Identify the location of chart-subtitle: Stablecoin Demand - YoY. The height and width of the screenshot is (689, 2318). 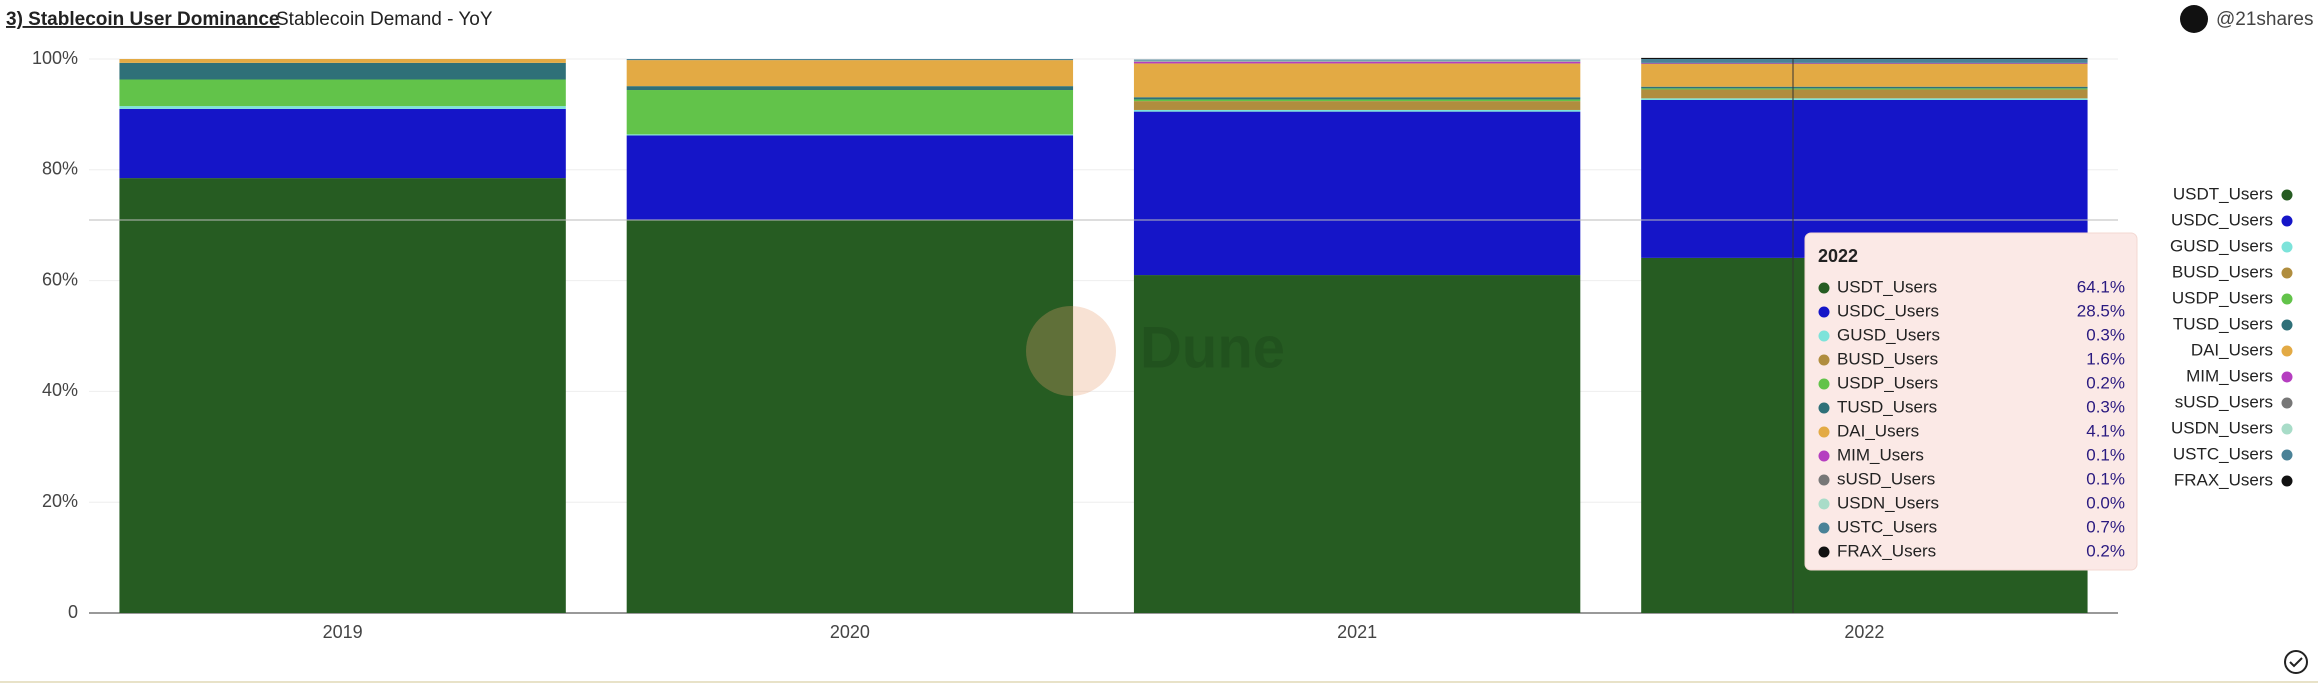
(384, 19).